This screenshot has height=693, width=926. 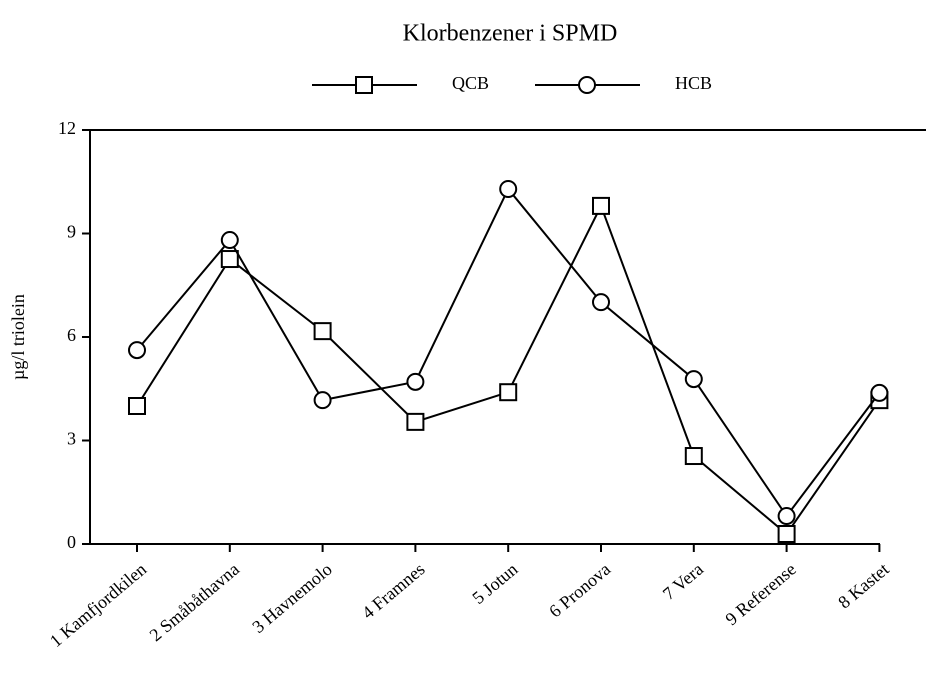 I want to click on y-tick-label: 6, so click(x=71, y=335).